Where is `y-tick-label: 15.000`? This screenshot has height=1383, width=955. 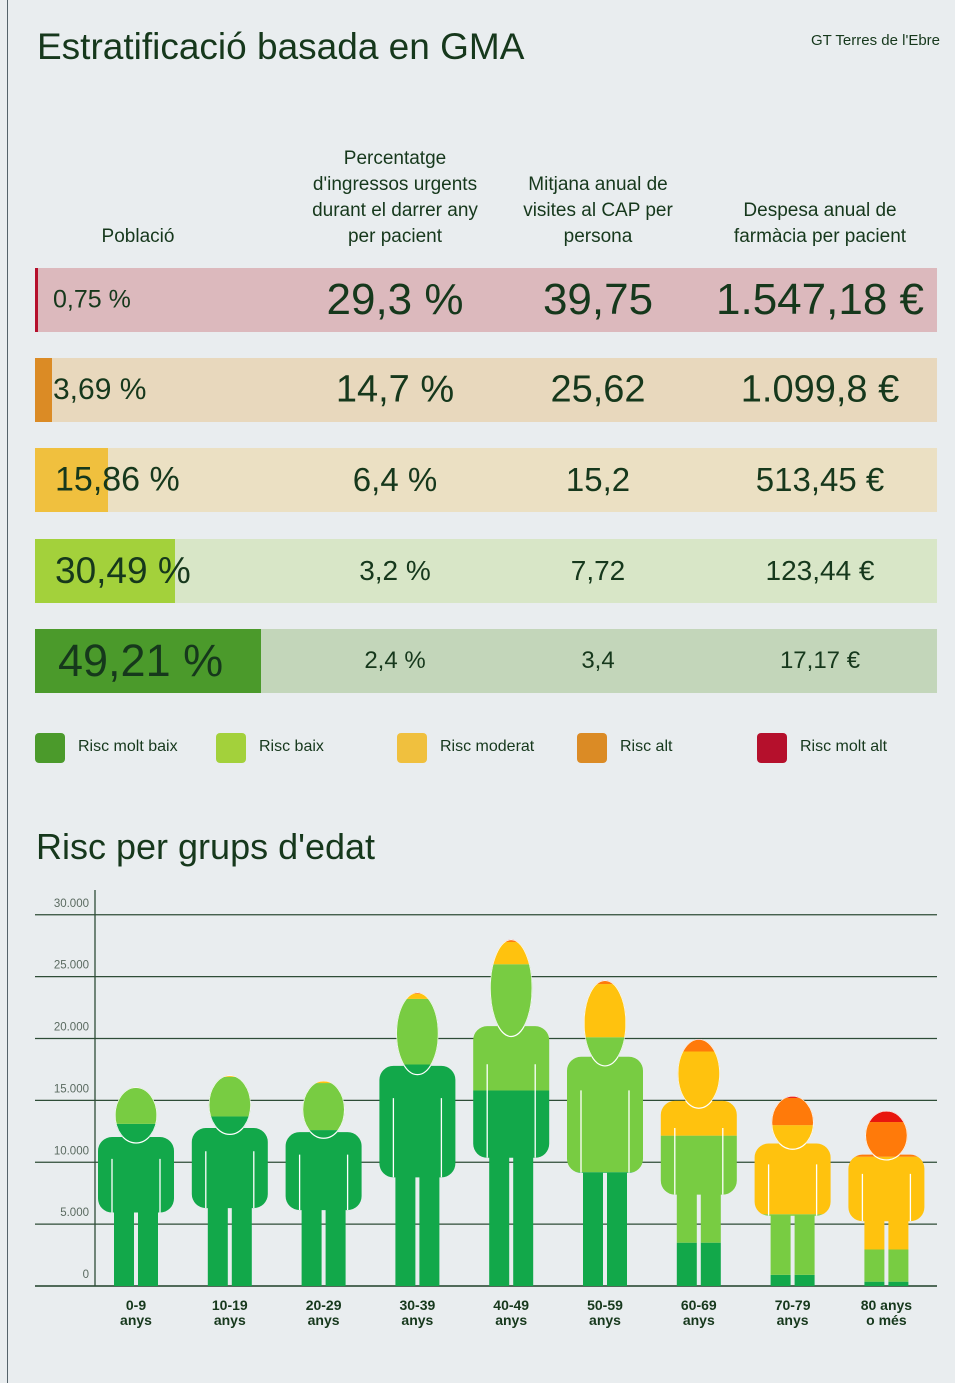
y-tick-label: 15.000 is located at coordinates (71, 1089).